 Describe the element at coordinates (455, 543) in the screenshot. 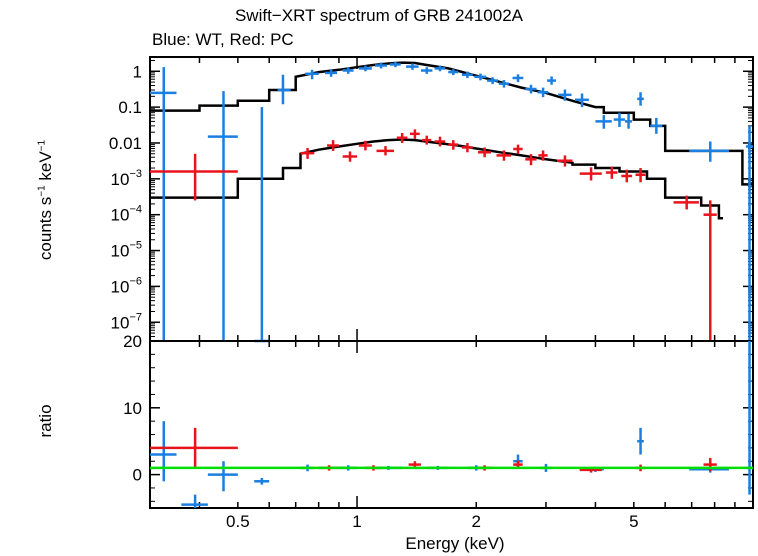

I see `x-axis-label: Energy (keV)` at that location.